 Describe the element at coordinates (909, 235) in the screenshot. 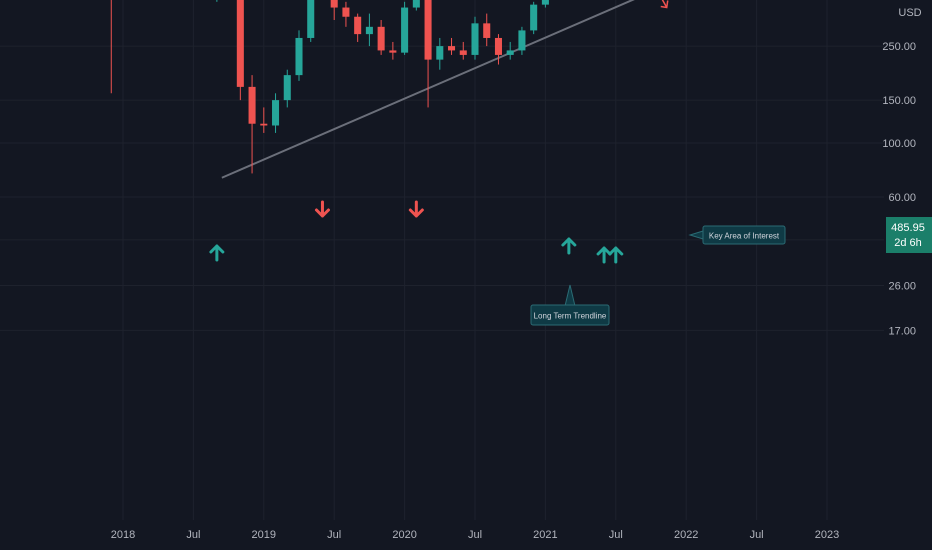

I see `last-price-tag: 485.95 2d 6h` at that location.